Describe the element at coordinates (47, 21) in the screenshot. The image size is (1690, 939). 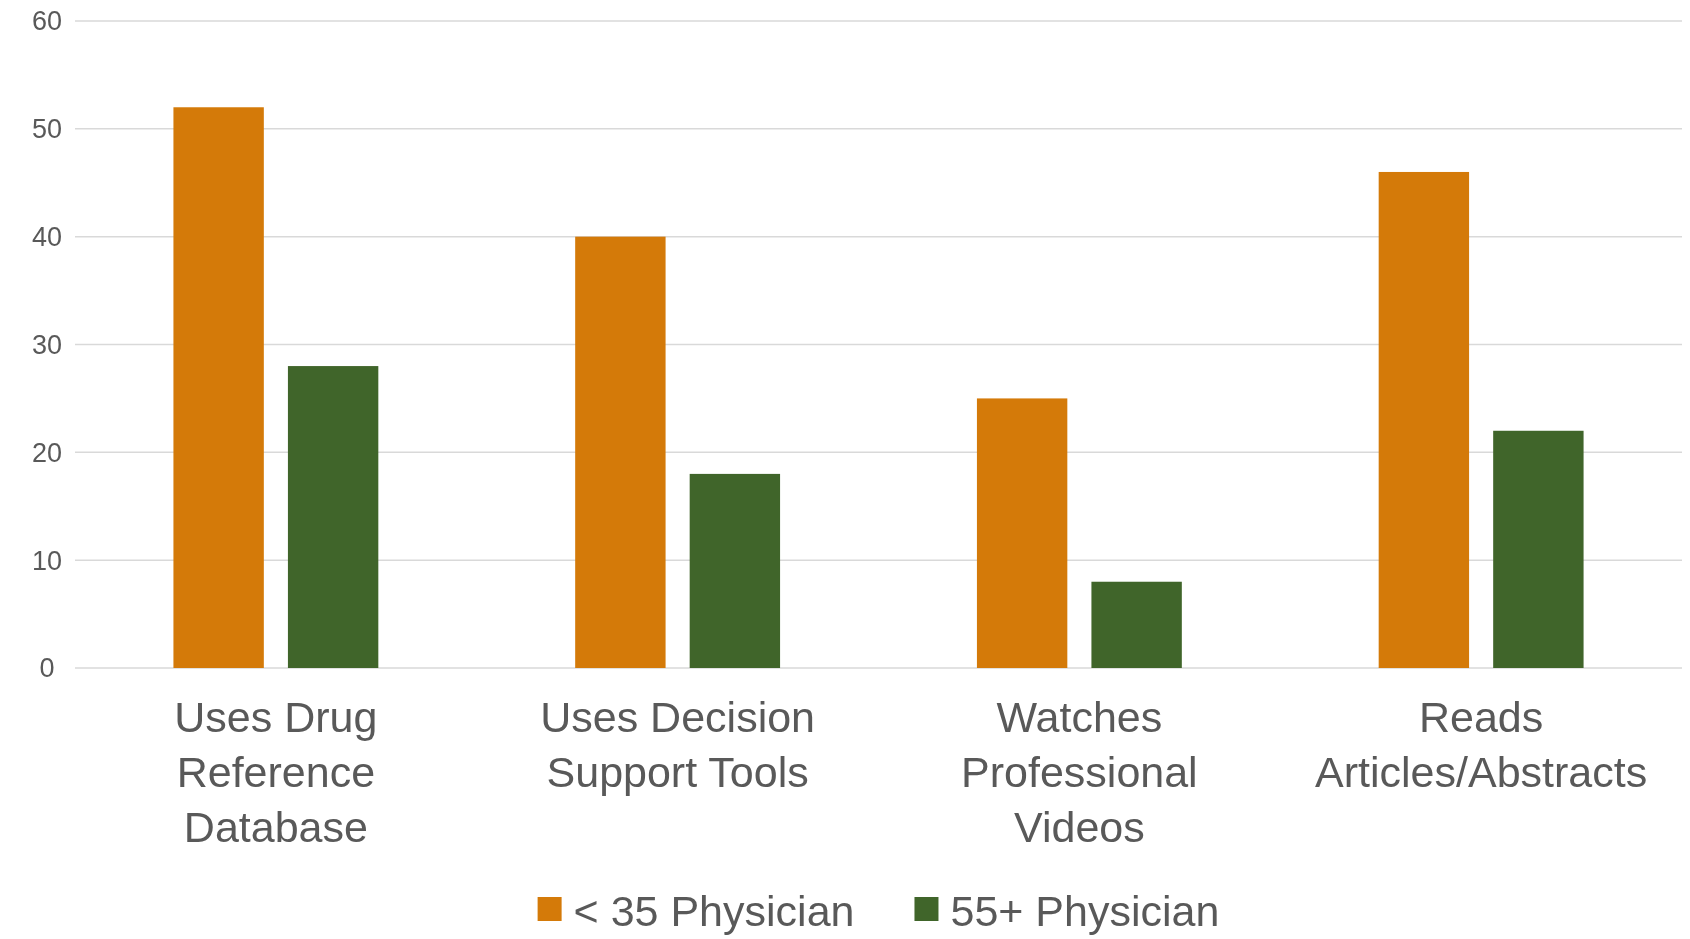
I see `y-tick-label: 60` at that location.